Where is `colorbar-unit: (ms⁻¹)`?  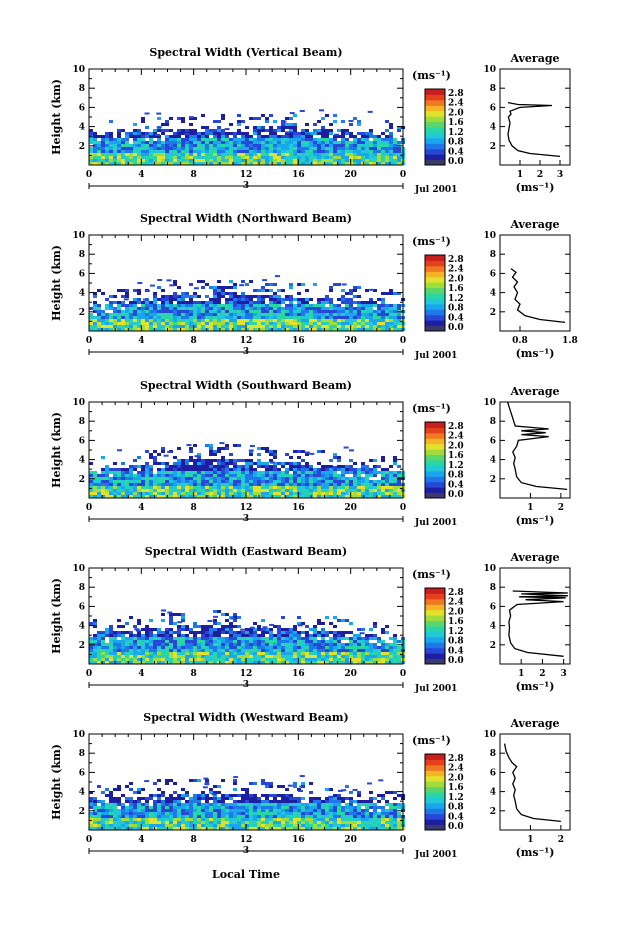 colorbar-unit: (ms⁻¹) is located at coordinates (431, 574).